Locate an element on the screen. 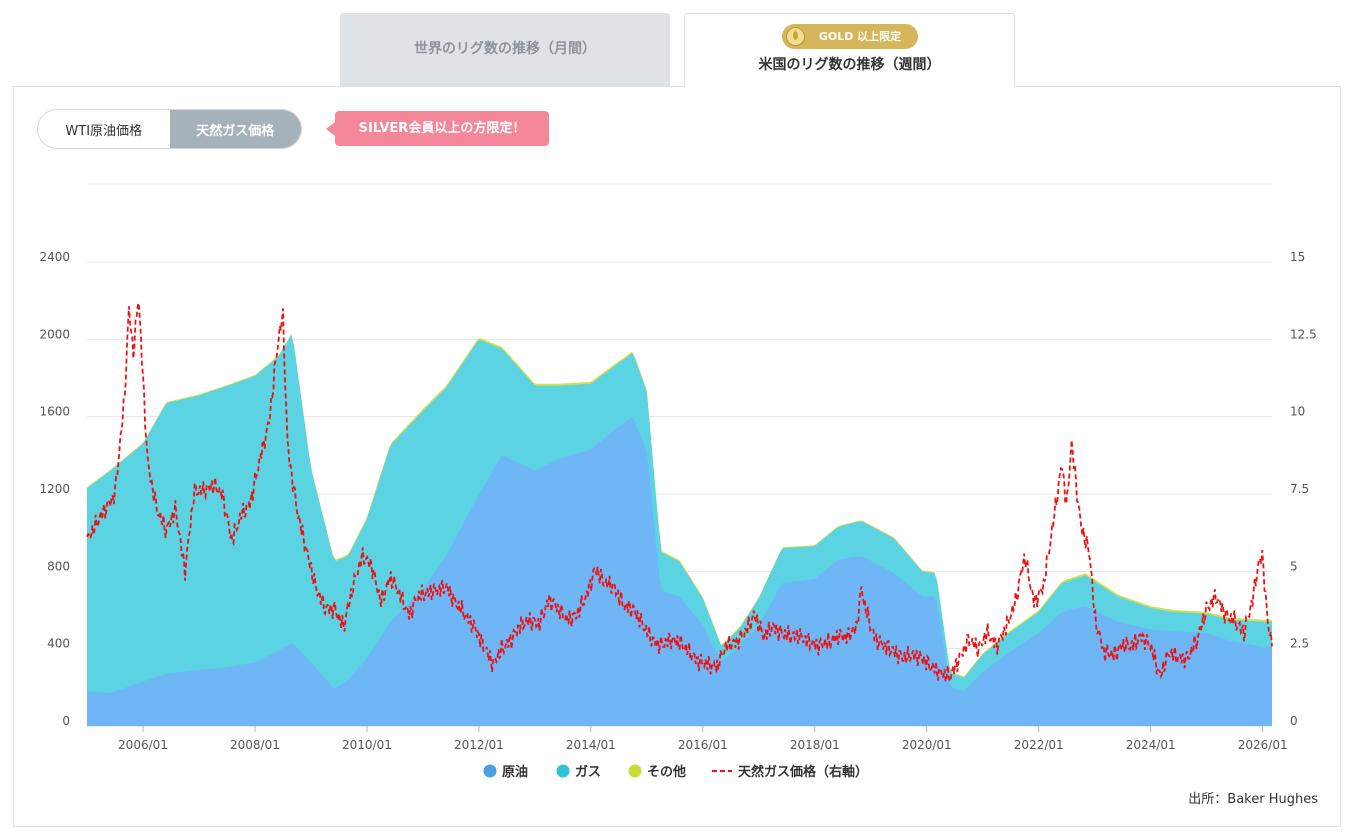 This screenshot has height=838, width=1354. tab-label: 米国のリグ数の推移（週間） is located at coordinates (849, 65).